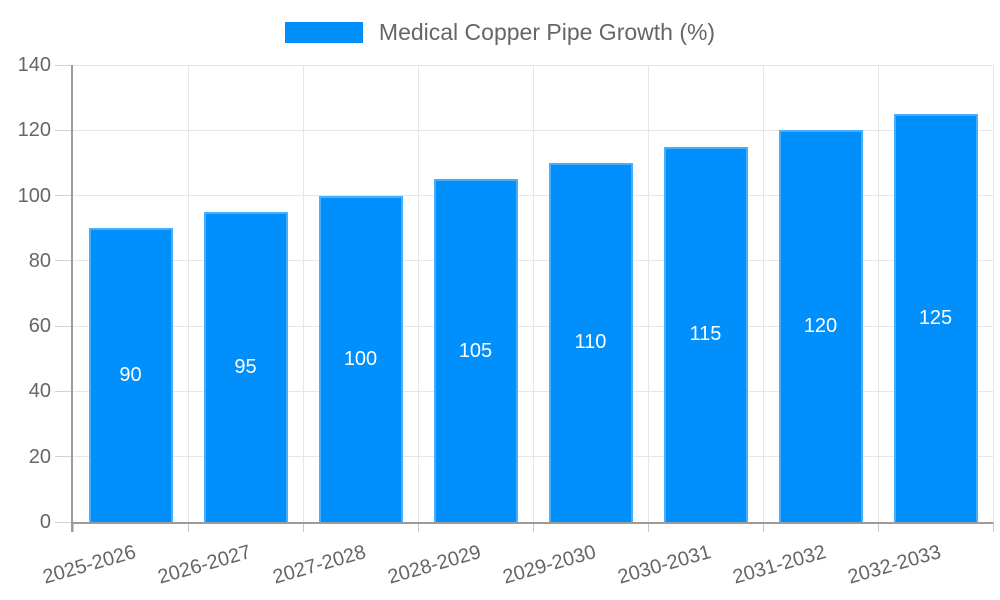 The height and width of the screenshot is (600, 1000). I want to click on legend-swatch, so click(323, 32).